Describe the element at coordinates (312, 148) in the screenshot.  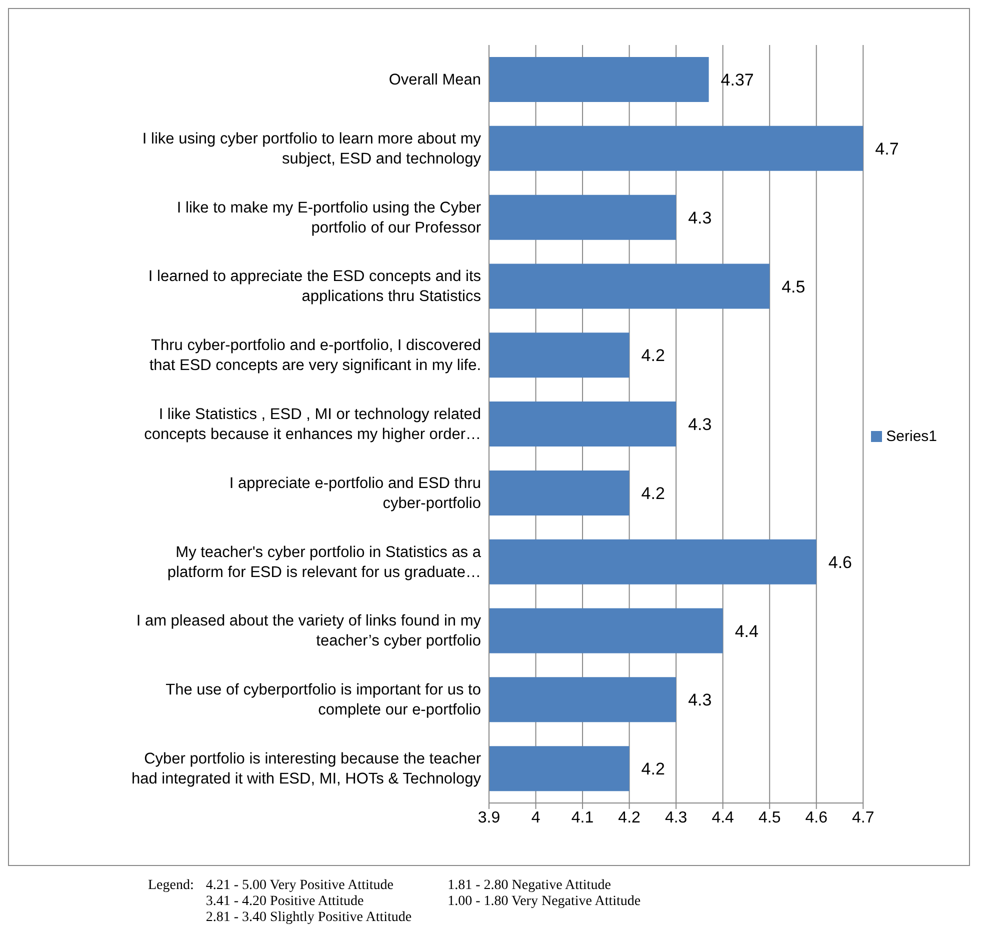
I see `y-tick-label: I like using cyber portfolio to learn more about my subject, ESD and technology` at that location.